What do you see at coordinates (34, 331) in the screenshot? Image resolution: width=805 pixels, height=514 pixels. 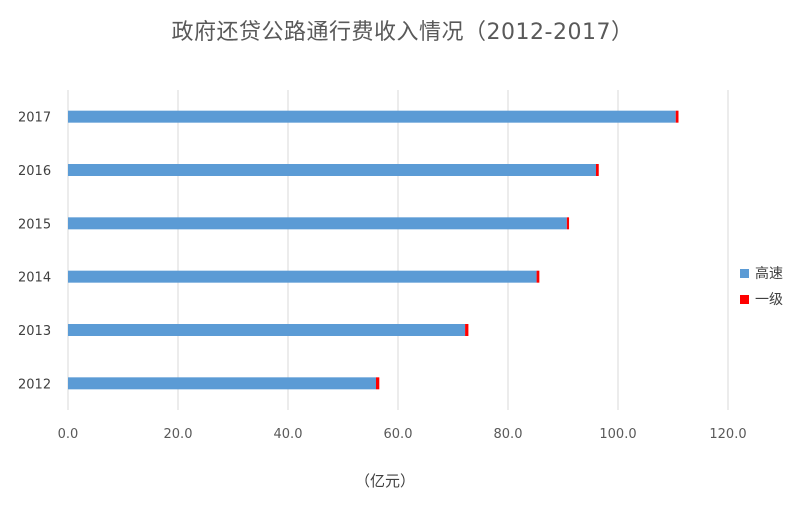 I see `y-category-label: 2013` at bounding box center [34, 331].